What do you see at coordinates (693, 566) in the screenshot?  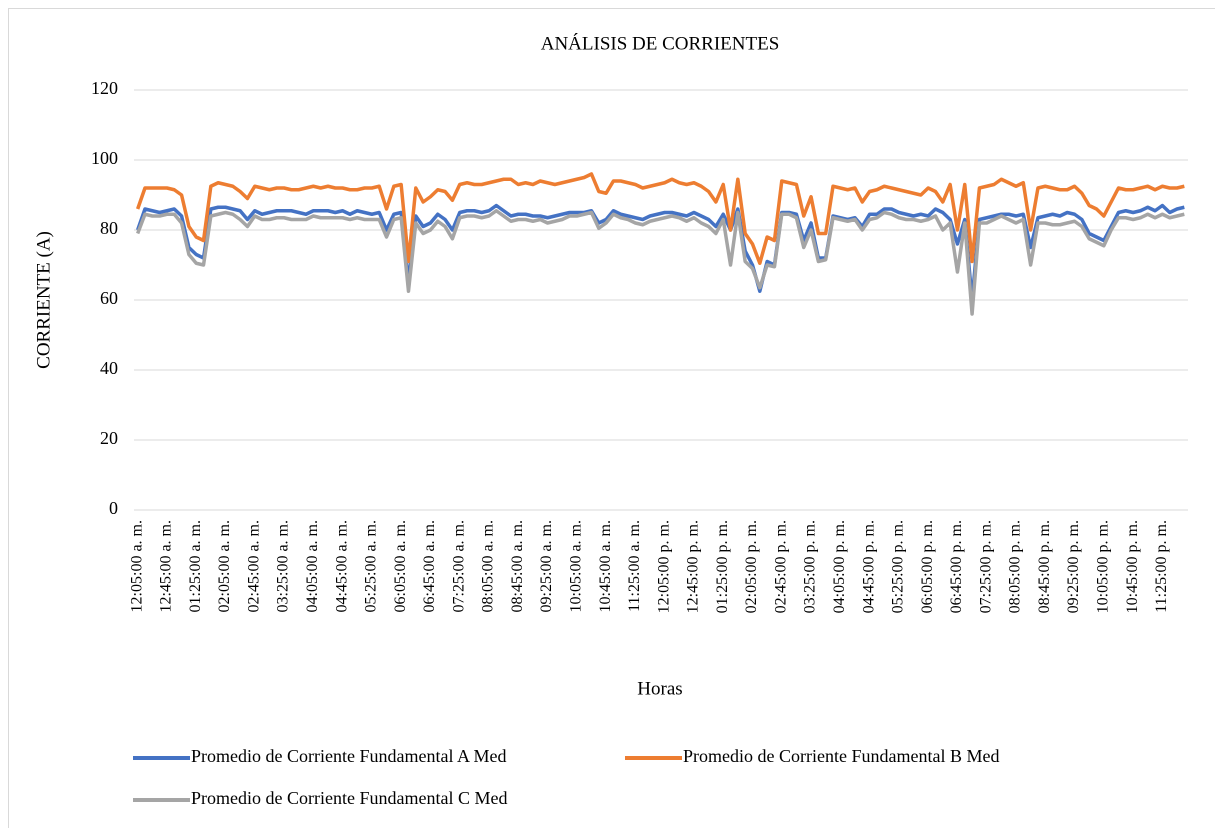 I see `x-tick-label: 12:45:00 p. m.` at bounding box center [693, 566].